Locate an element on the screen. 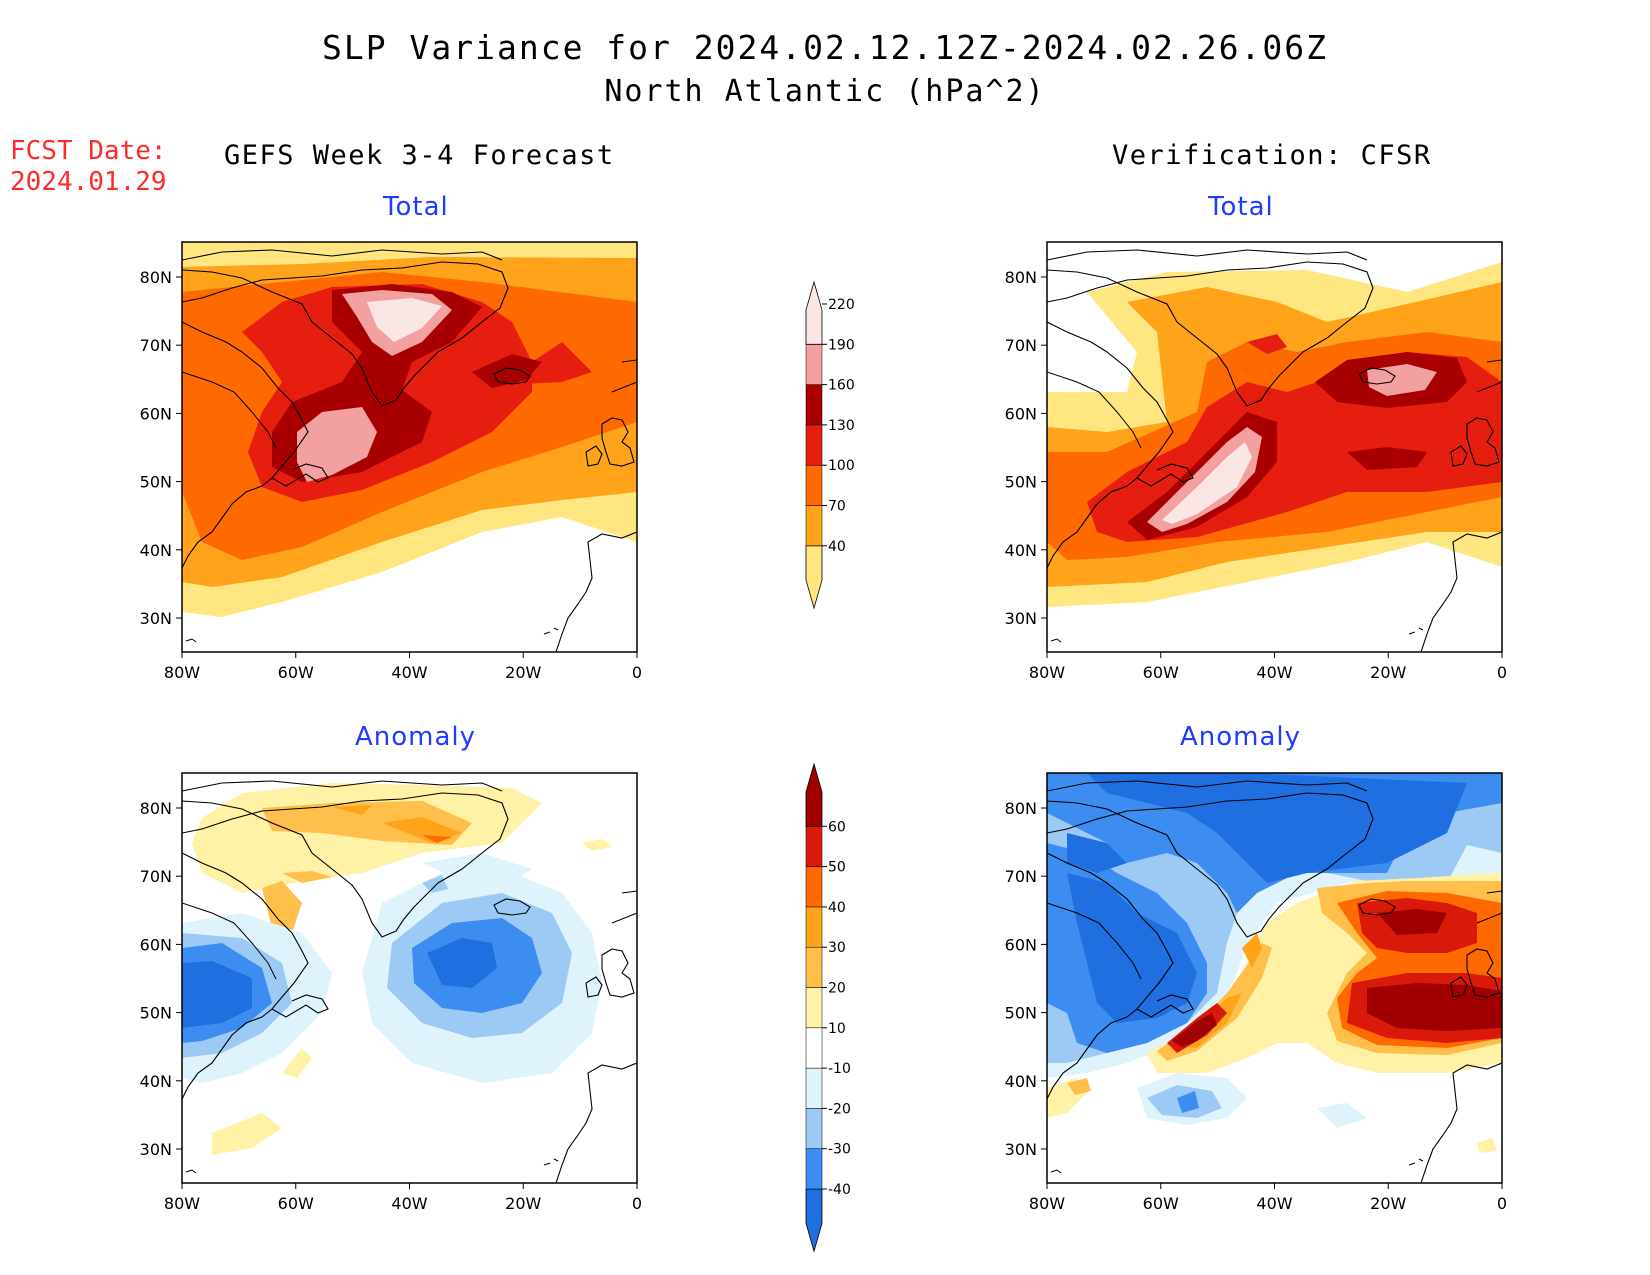  colorbar-anomaly-tick-label: -10 is located at coordinates (839, 1069).